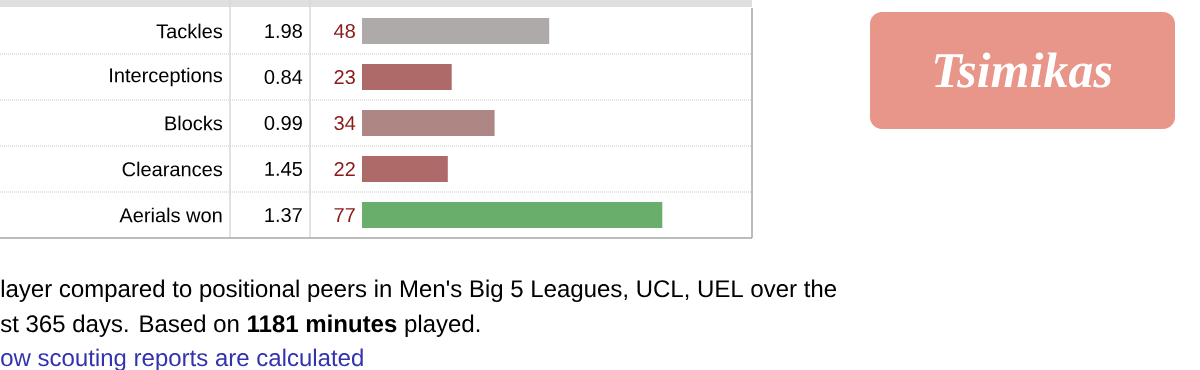 The image size is (1200, 370). Describe the element at coordinates (182, 359) in the screenshot. I see `text: ow scouting reports are calculated` at that location.